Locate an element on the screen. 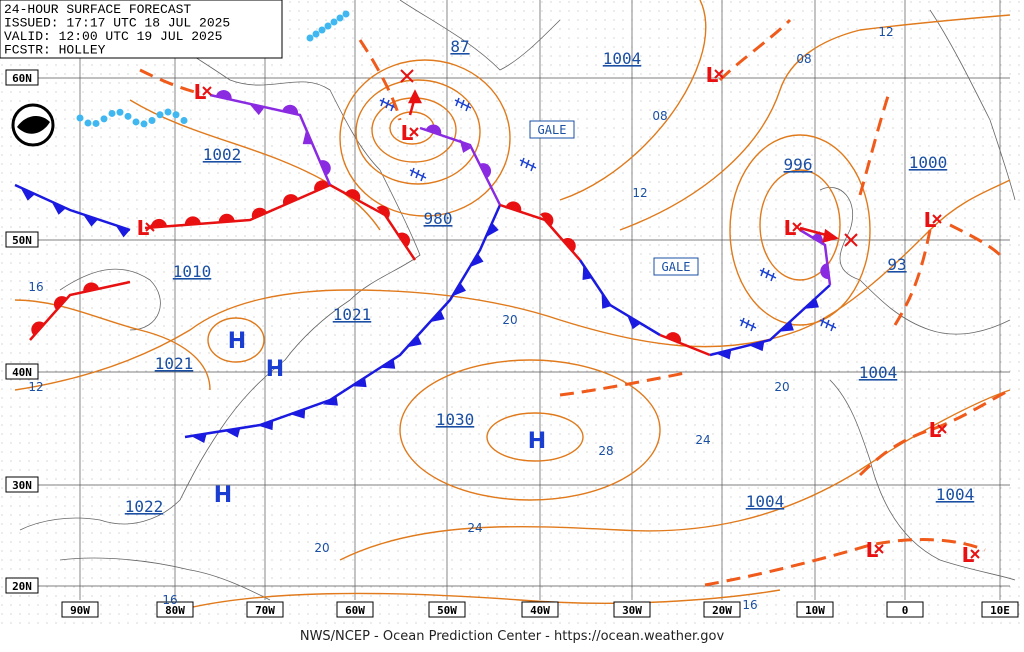 This screenshot has height=652, width=1024. header-box is located at coordinates (141, 29).